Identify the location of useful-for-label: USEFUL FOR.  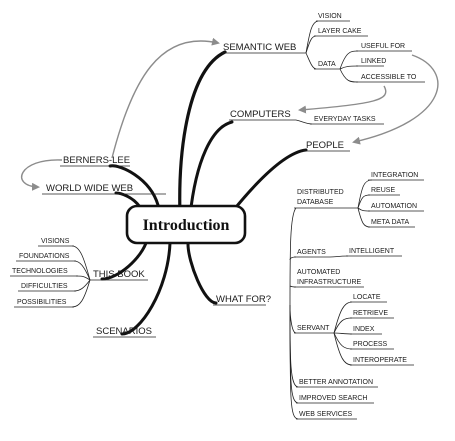
(383, 46).